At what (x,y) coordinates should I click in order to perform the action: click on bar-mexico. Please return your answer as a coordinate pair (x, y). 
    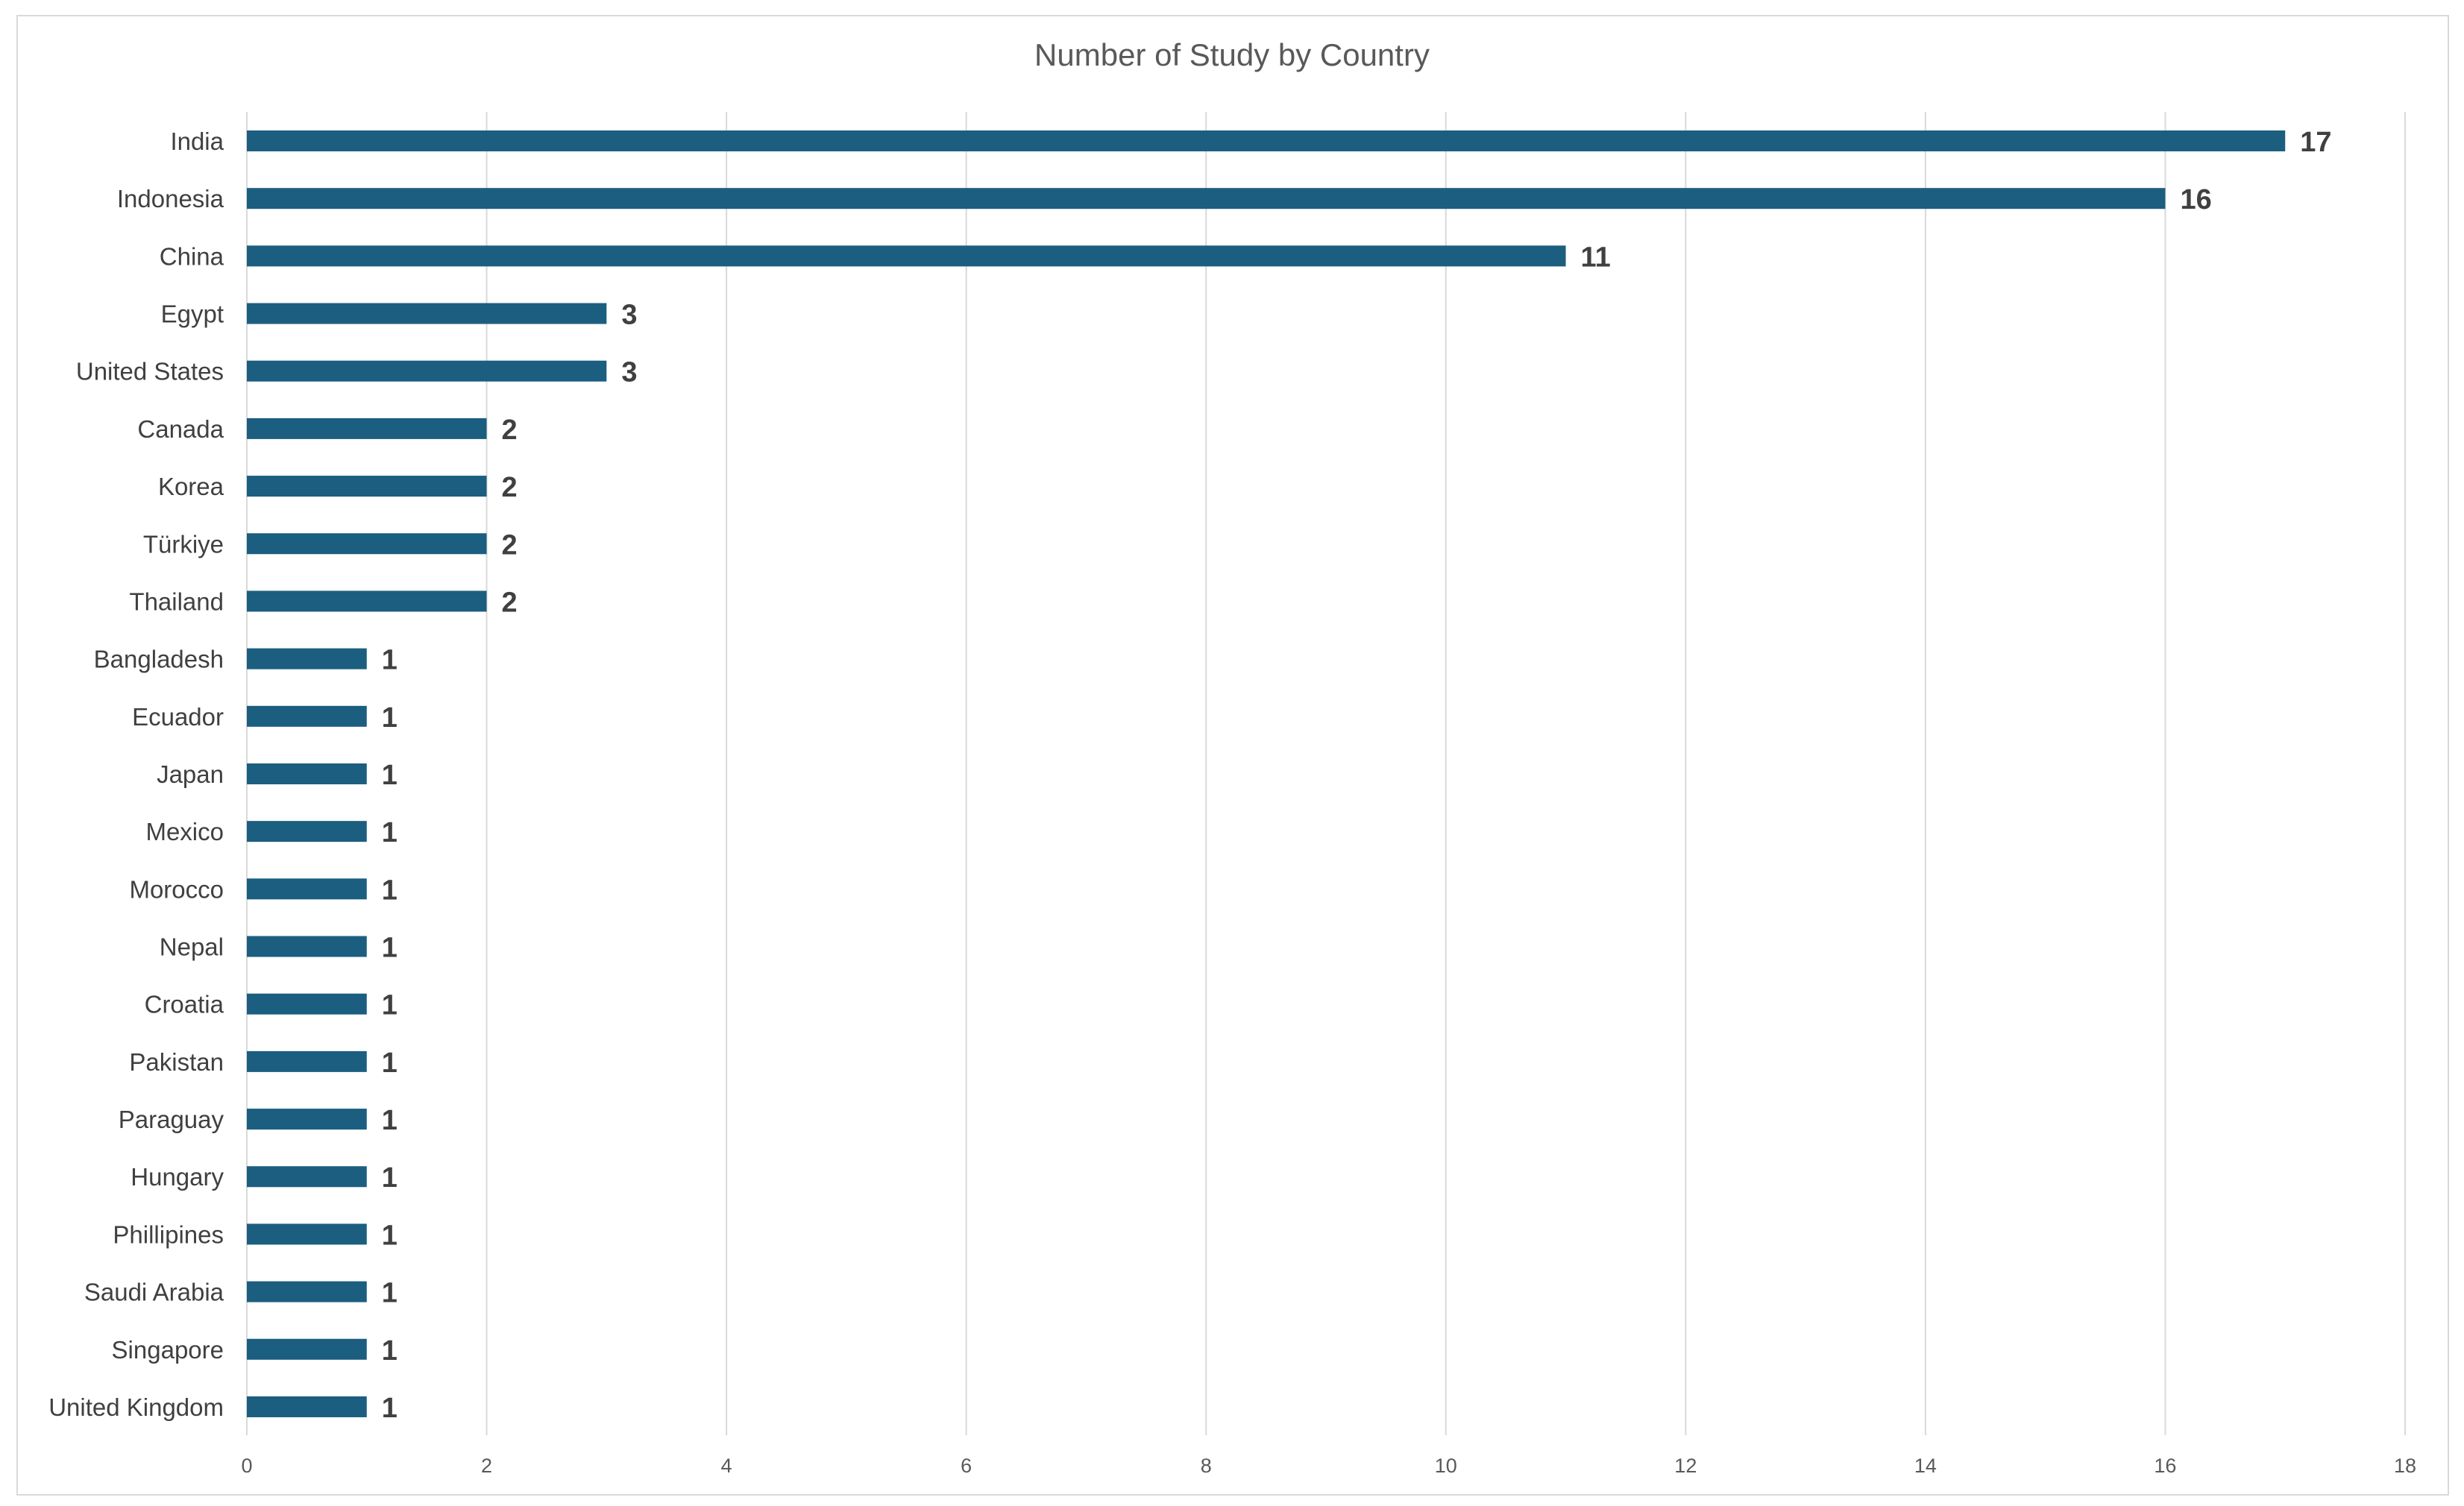
    Looking at the image, I should click on (307, 831).